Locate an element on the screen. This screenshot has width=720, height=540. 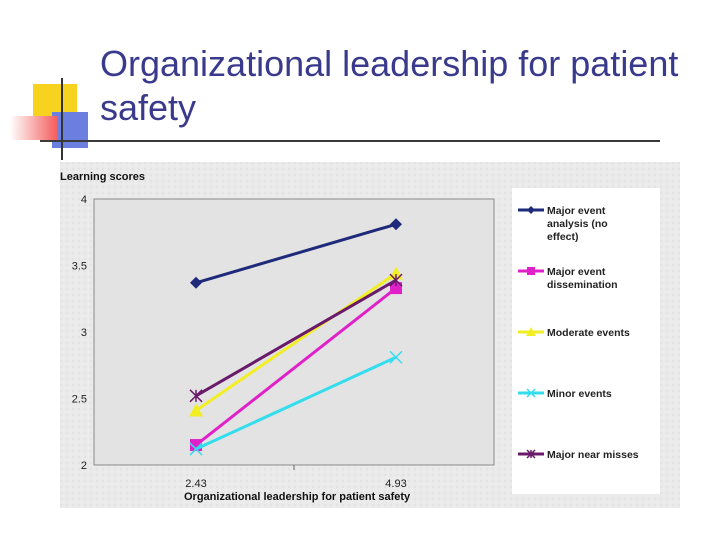
y-tick-label: 3.5 is located at coordinates (79, 267).